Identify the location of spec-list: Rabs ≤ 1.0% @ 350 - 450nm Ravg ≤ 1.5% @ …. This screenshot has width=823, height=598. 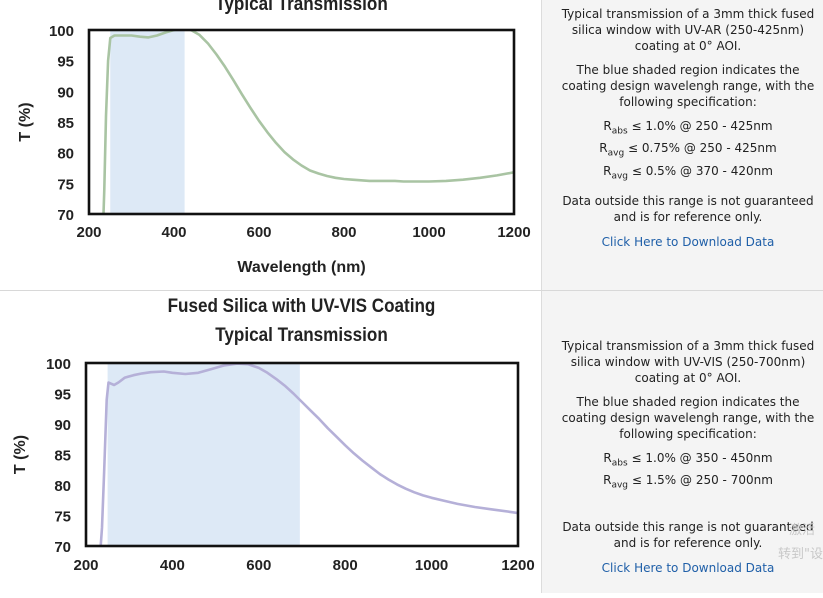
(688, 472).